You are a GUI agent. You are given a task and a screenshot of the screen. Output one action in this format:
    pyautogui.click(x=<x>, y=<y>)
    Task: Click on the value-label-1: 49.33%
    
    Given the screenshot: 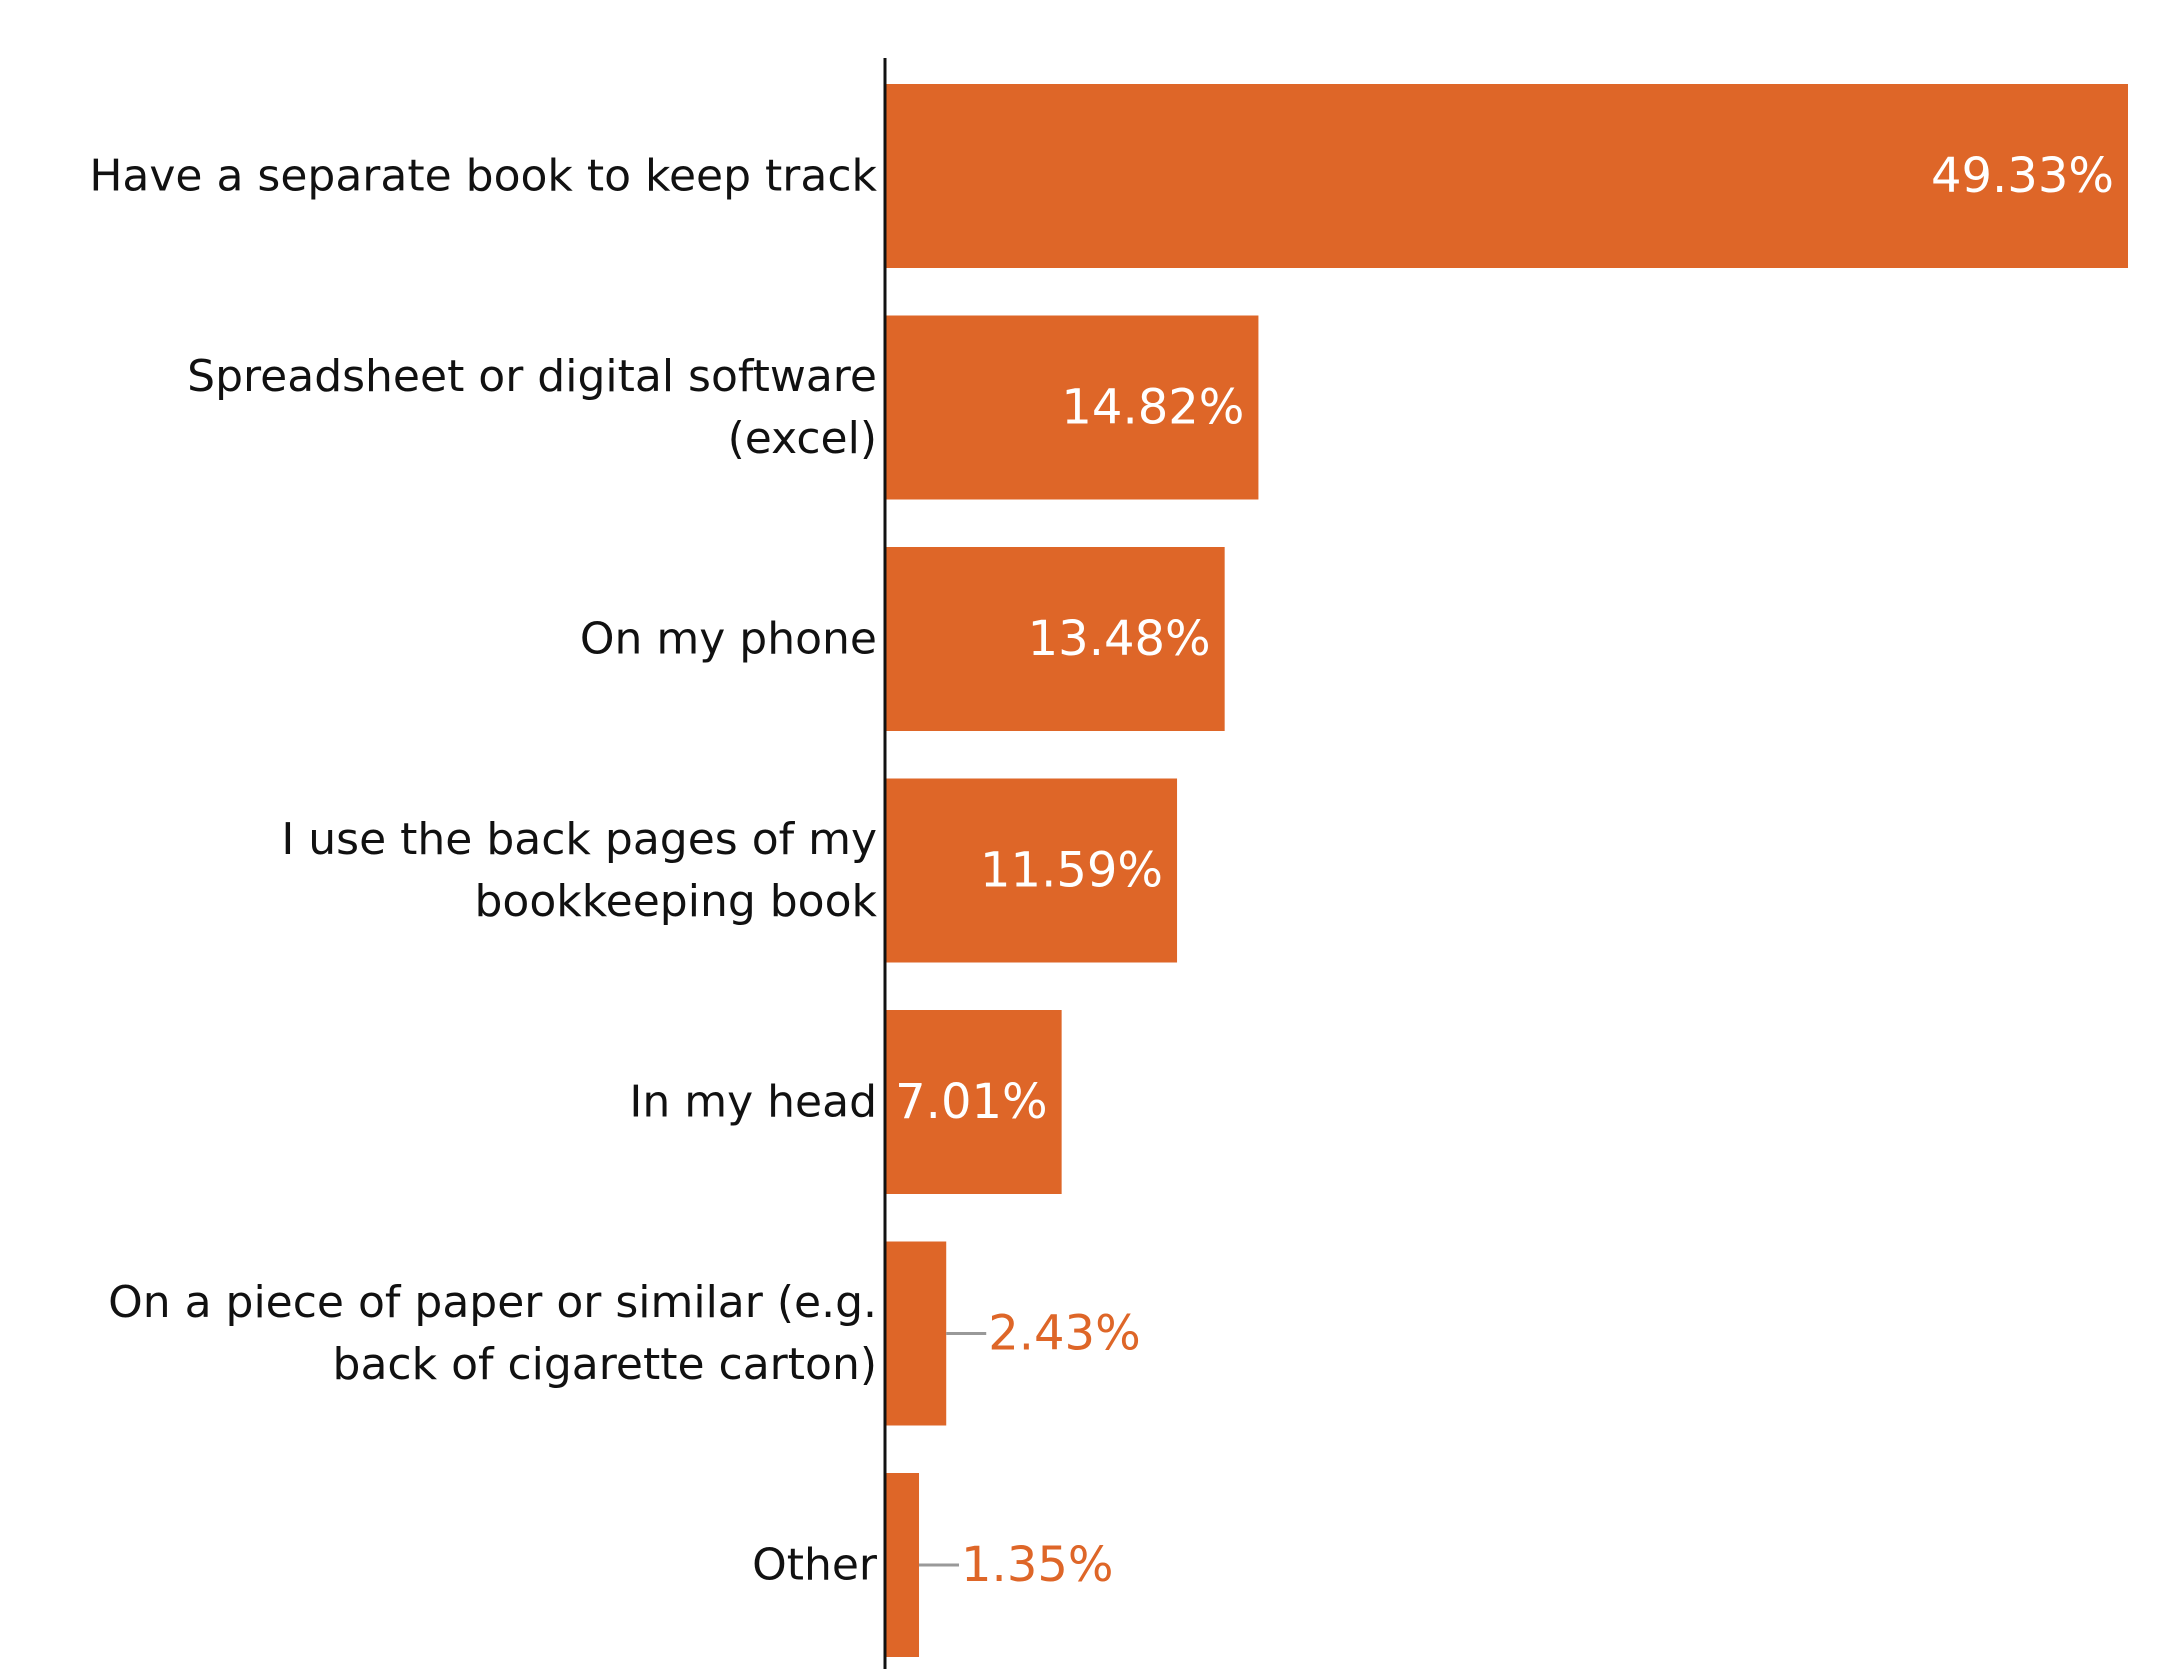 What is the action you would take?
    pyautogui.click(x=2022, y=176)
    